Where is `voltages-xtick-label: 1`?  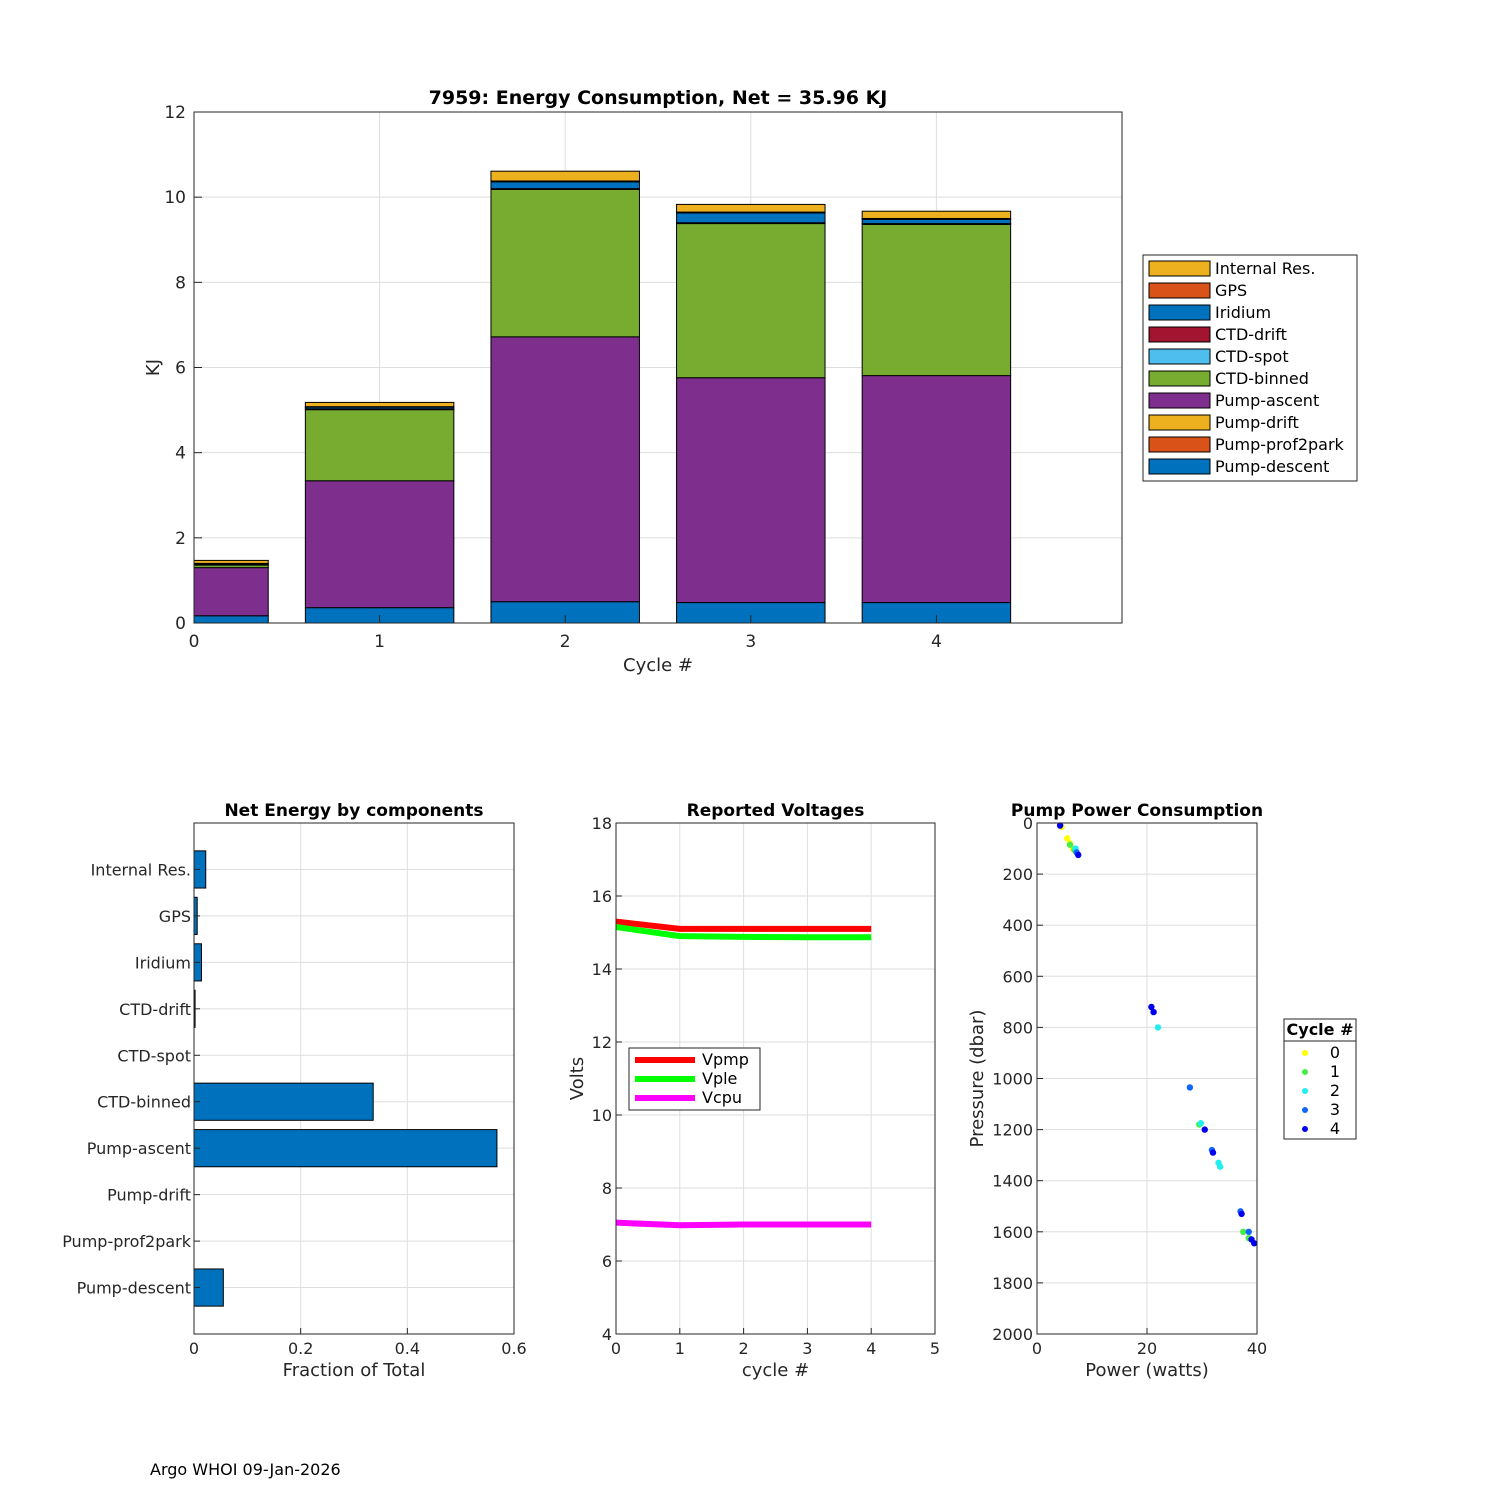 voltages-xtick-label: 1 is located at coordinates (680, 1348).